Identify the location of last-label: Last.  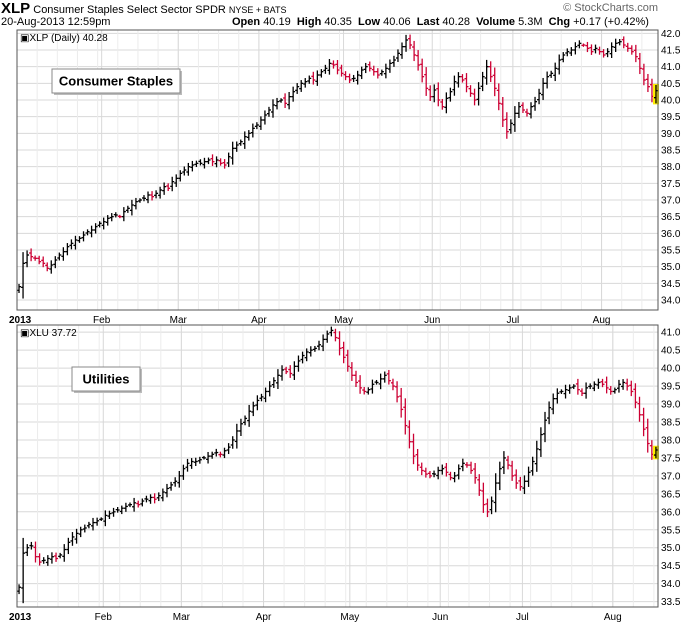
(428, 22).